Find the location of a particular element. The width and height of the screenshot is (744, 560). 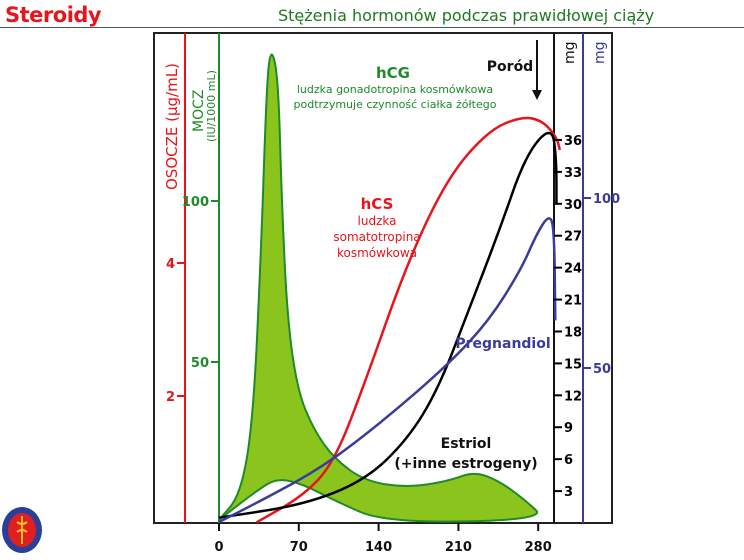

plasma-axis-label: OSOCZE (µg/mL) is located at coordinates (172, 126).